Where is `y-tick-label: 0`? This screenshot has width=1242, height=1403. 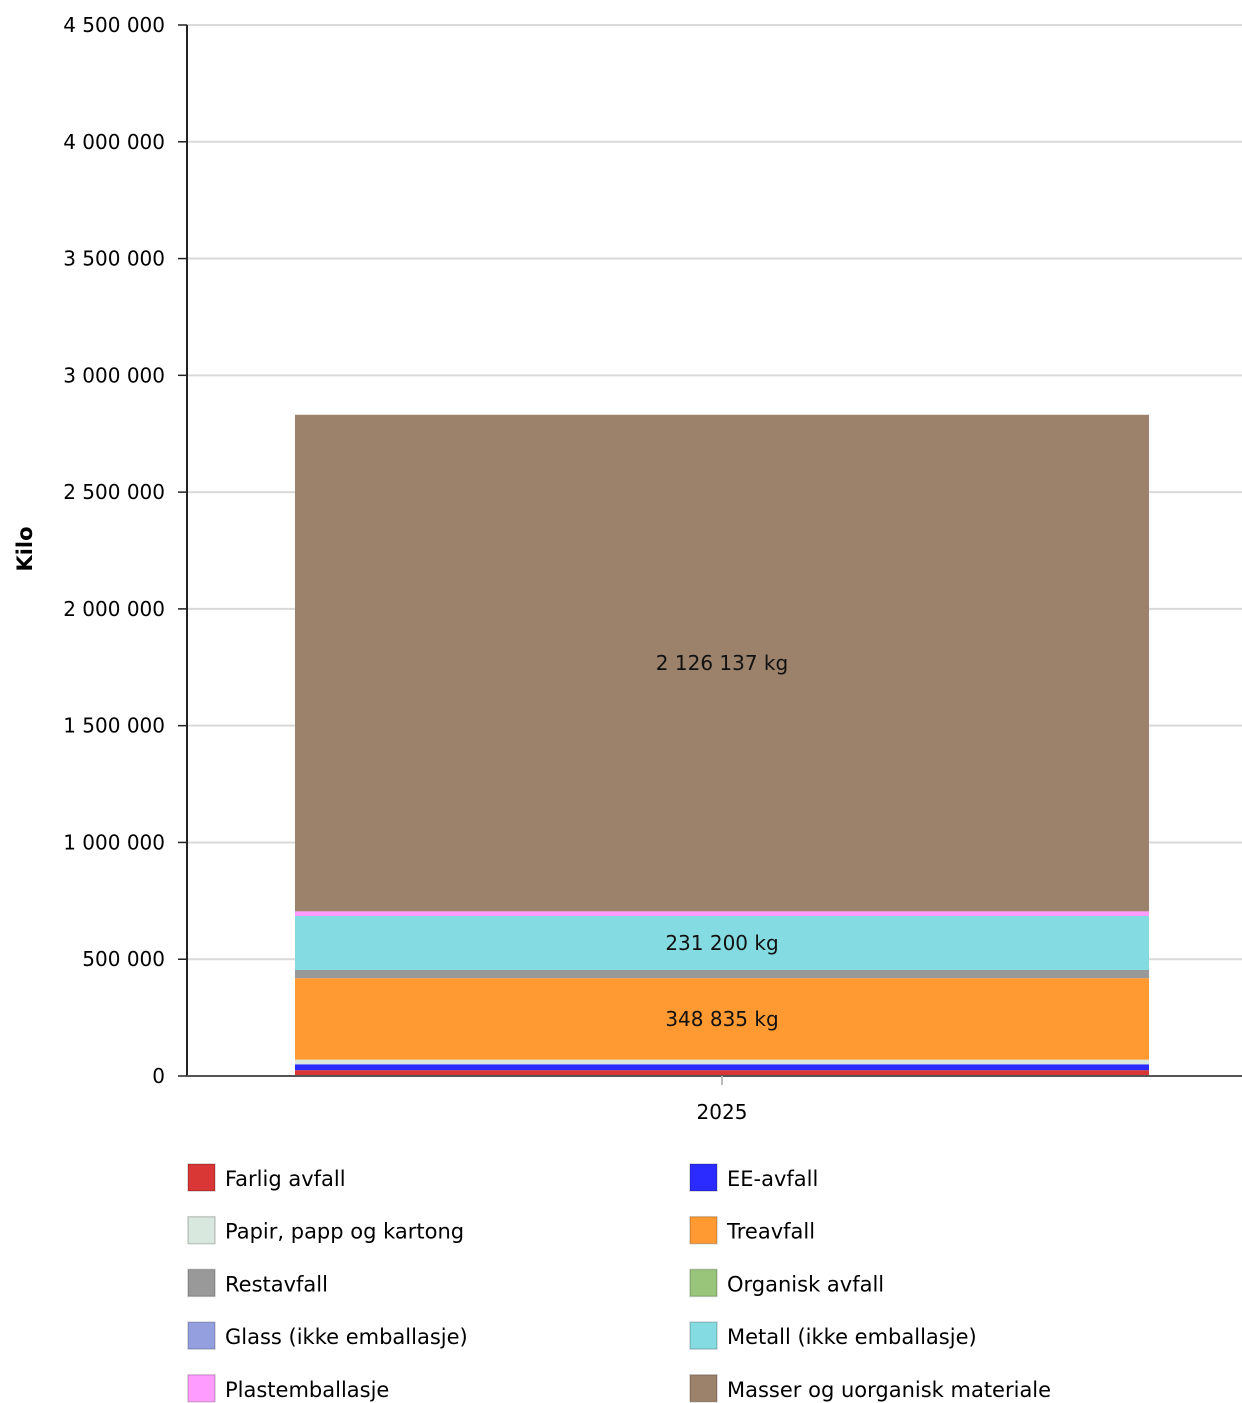 y-tick-label: 0 is located at coordinates (158, 1076).